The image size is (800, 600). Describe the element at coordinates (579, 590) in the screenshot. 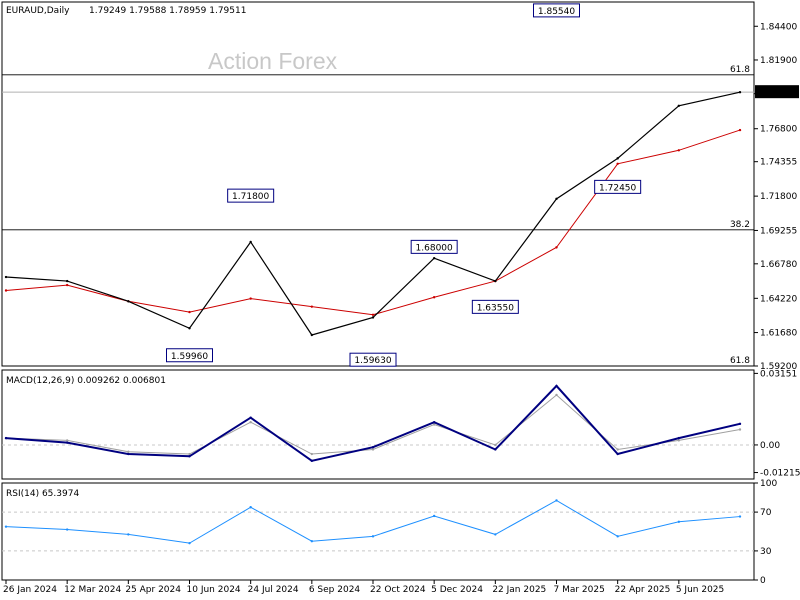

I see `x-tick-label: 7 Mar 2025` at that location.